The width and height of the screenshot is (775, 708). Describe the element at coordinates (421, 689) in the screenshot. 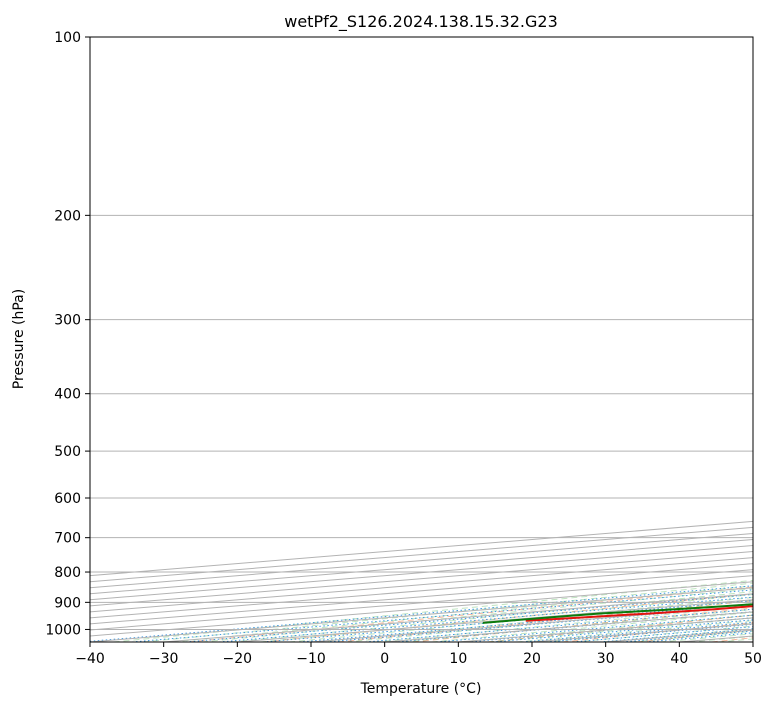

I see `x-axis-label: Temperature (°C)` at that location.